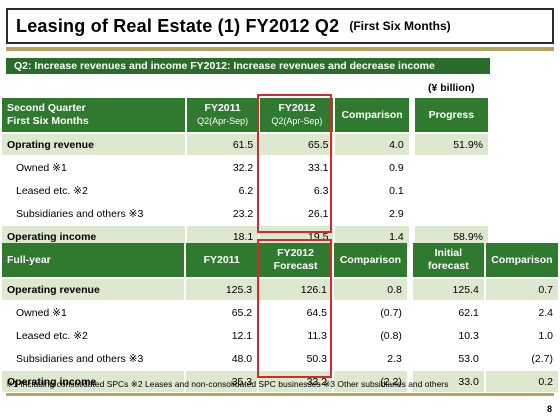  I want to click on table-row: Operating income 18.1 19.5 1.4 58.9%, so click(245, 236).